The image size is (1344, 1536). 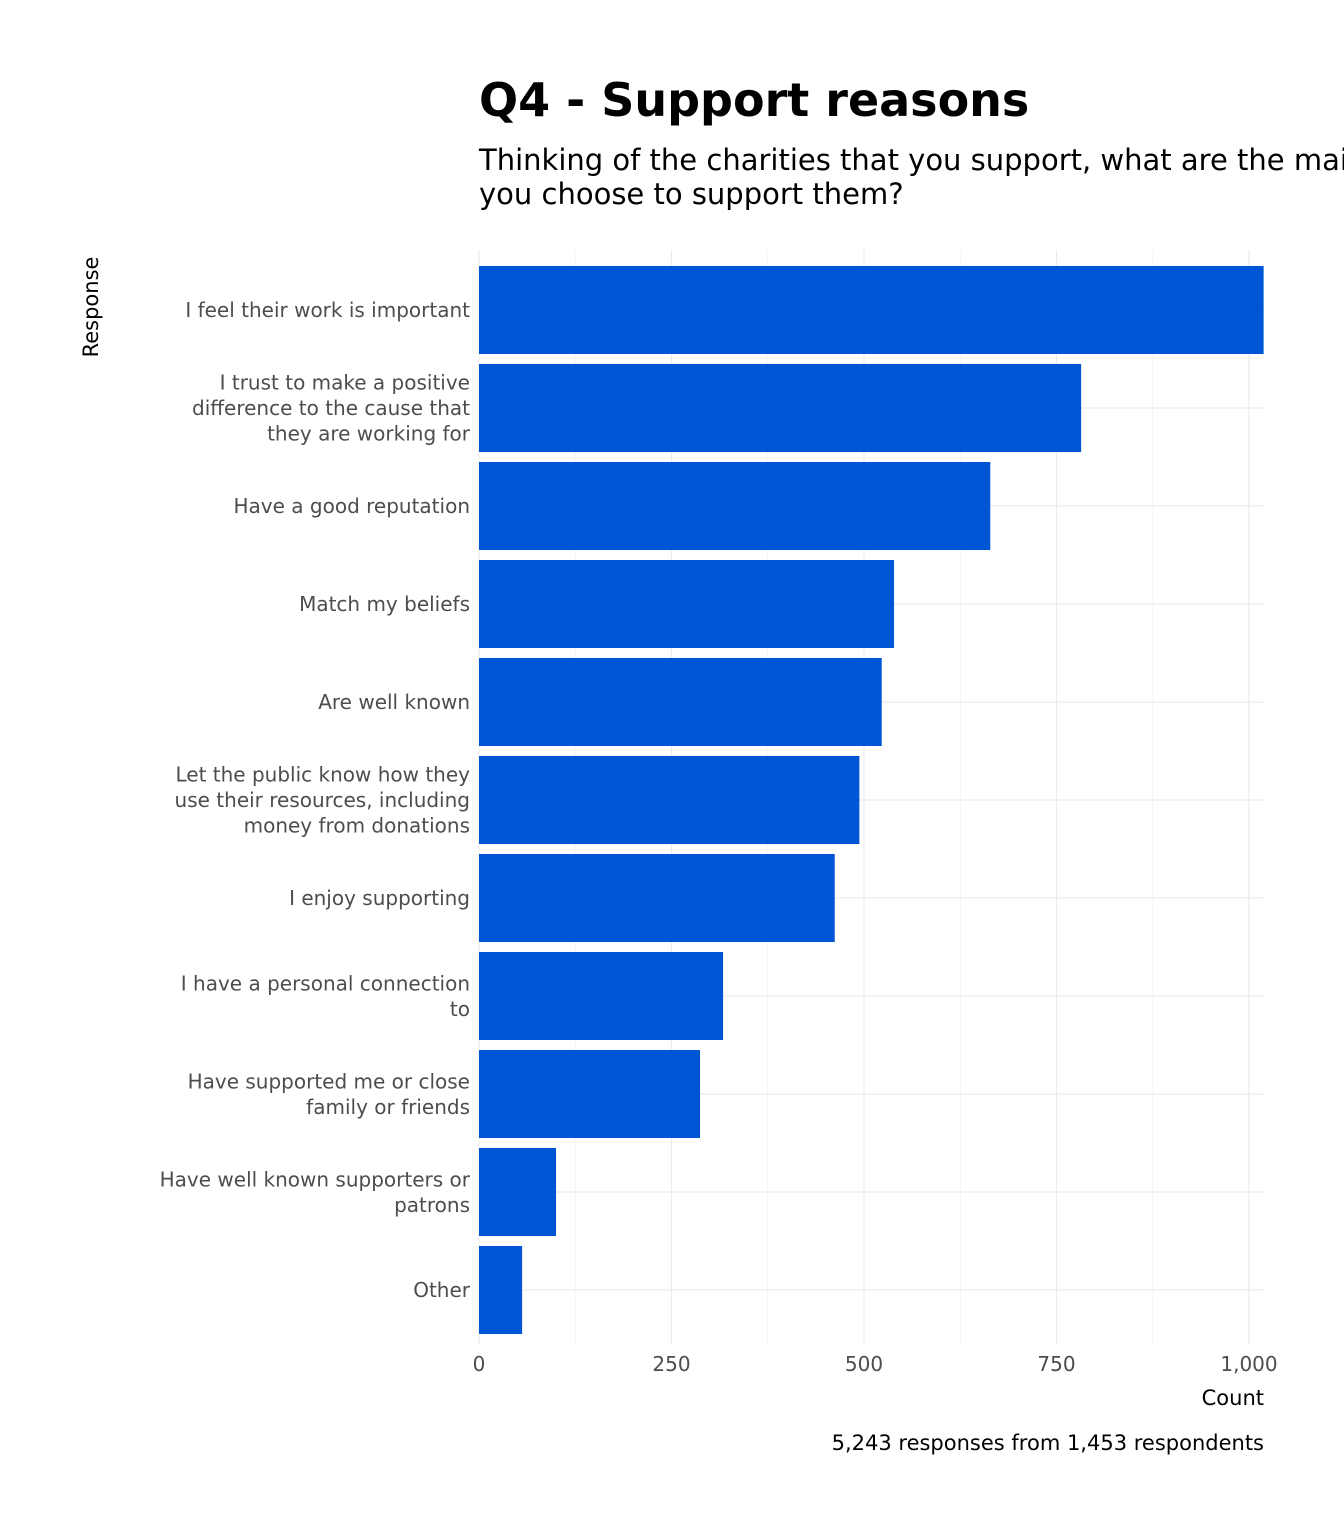 What do you see at coordinates (91, 307) in the screenshot?
I see `y-axis-title: Response` at bounding box center [91, 307].